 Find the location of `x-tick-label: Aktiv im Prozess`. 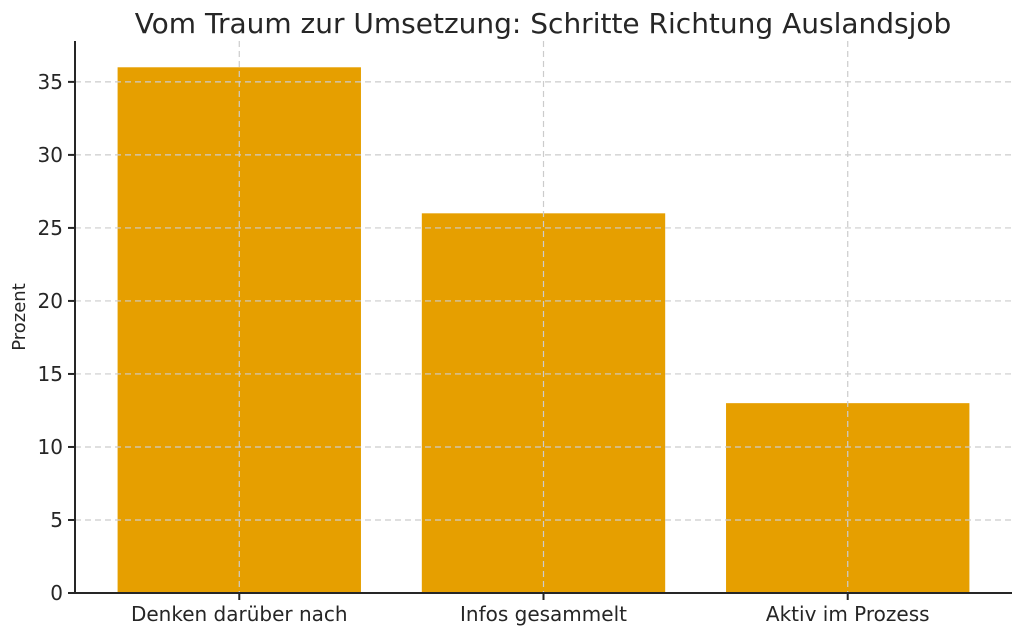

x-tick-label: Aktiv im Prozess is located at coordinates (848, 614).